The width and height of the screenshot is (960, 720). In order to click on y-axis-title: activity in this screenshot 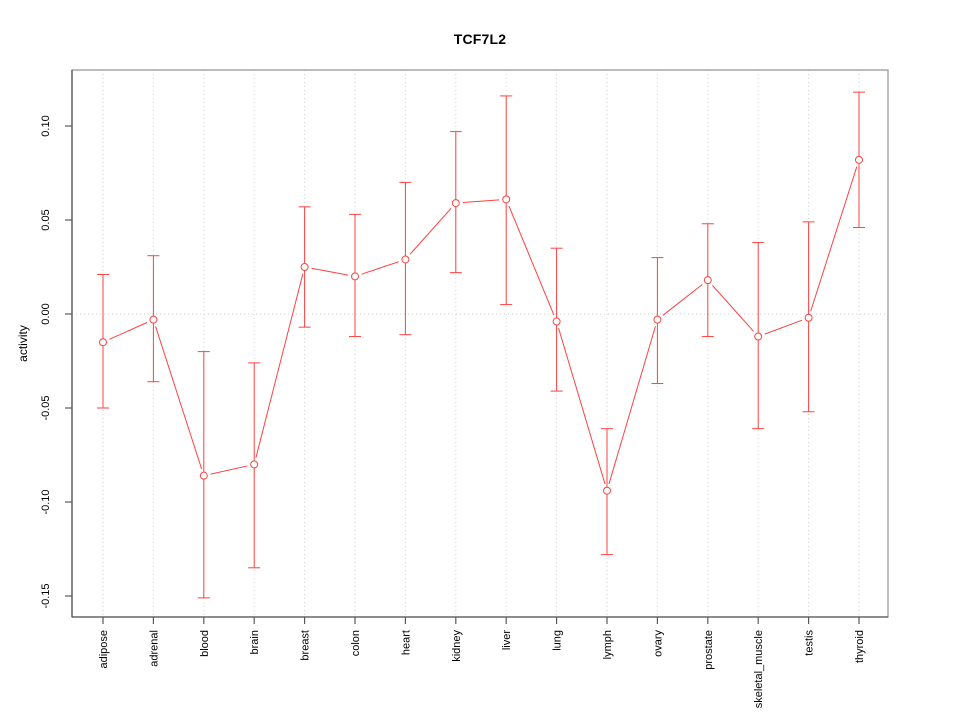, I will do `click(23, 343)`.